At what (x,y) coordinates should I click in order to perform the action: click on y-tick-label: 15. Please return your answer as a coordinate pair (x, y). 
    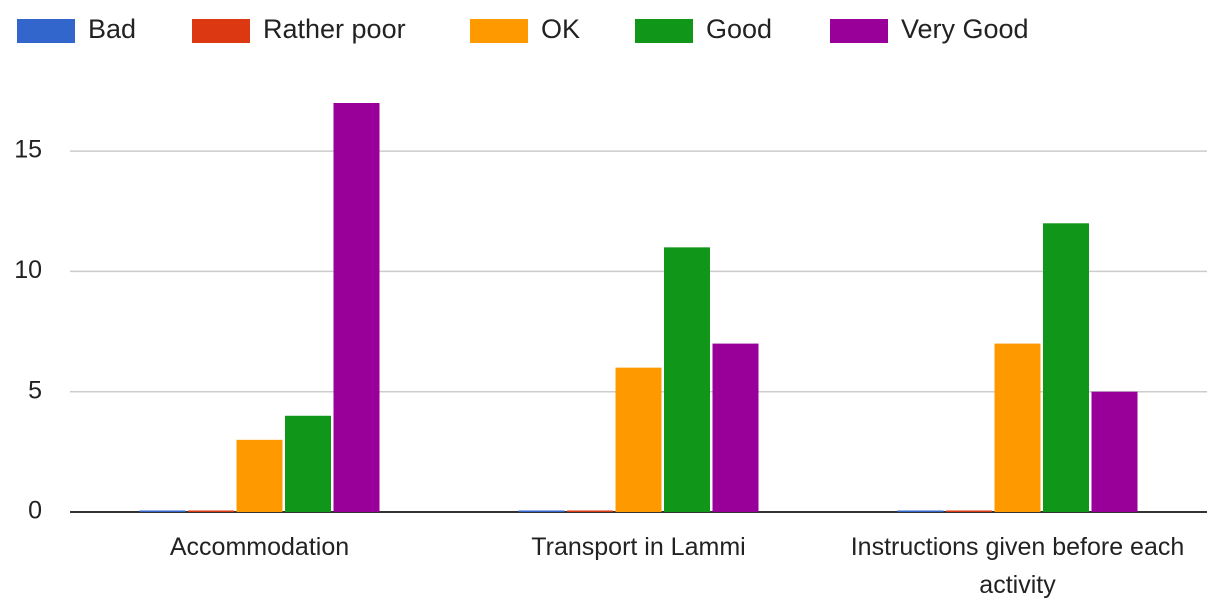
    Looking at the image, I should click on (28, 150).